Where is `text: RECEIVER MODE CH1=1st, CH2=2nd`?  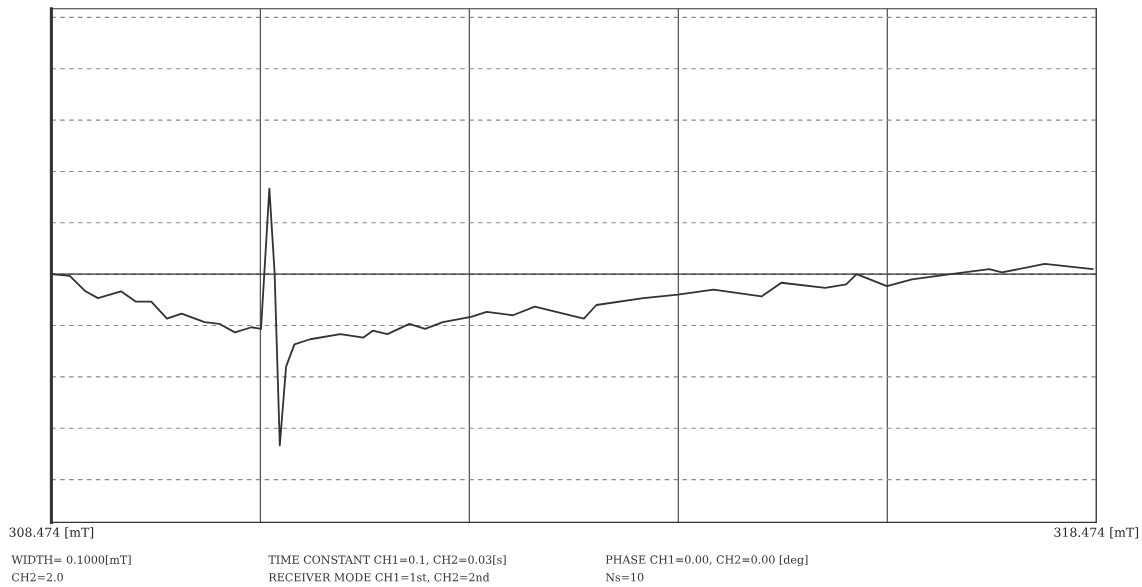 text: RECEIVER MODE CH1=1st, CH2=2nd is located at coordinates (379, 577).